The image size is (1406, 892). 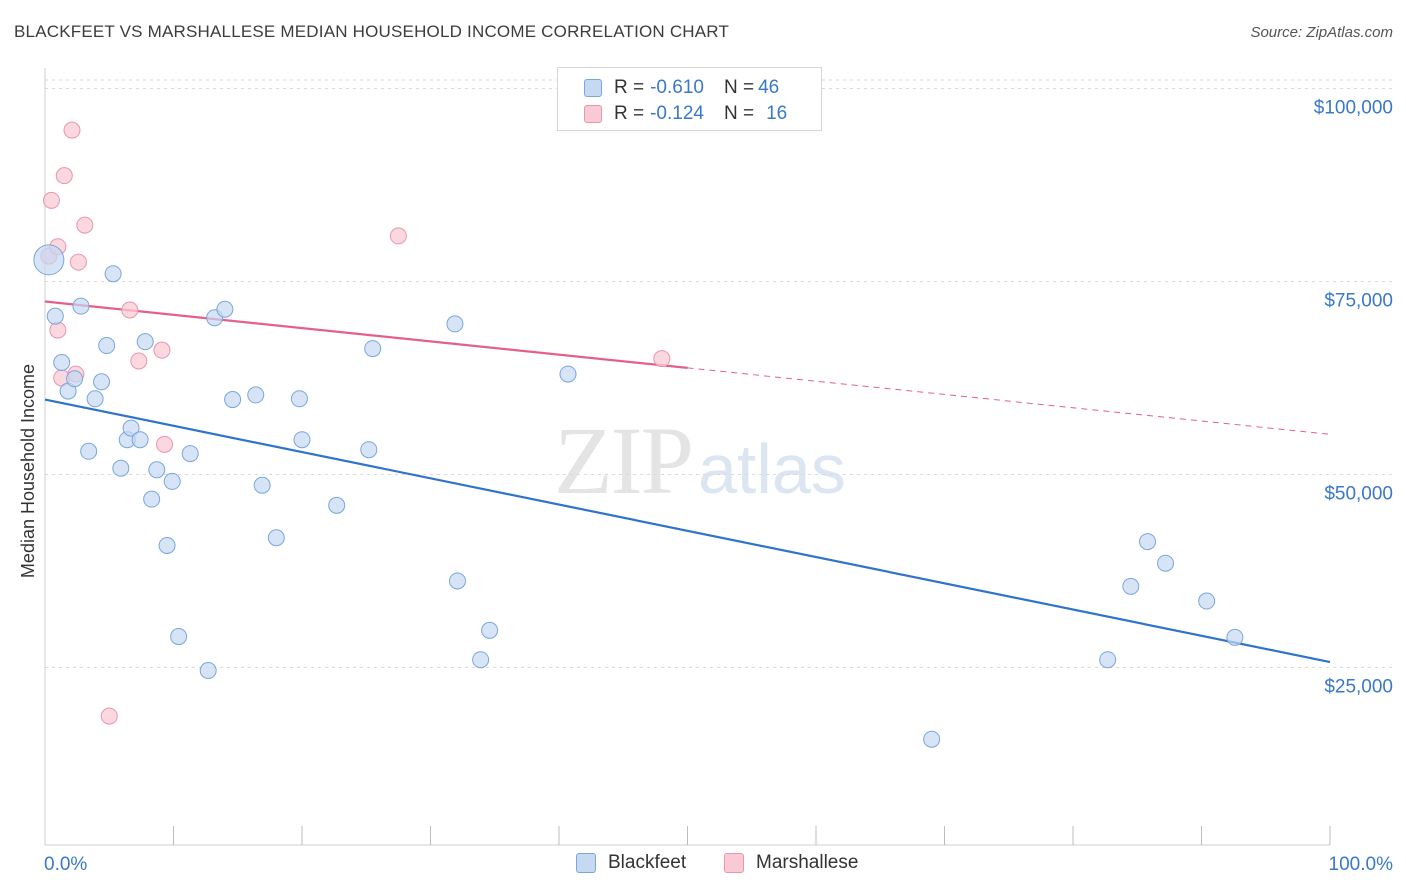 What do you see at coordinates (677, 87) in the screenshot?
I see `legend-r-value: -0.610` at bounding box center [677, 87].